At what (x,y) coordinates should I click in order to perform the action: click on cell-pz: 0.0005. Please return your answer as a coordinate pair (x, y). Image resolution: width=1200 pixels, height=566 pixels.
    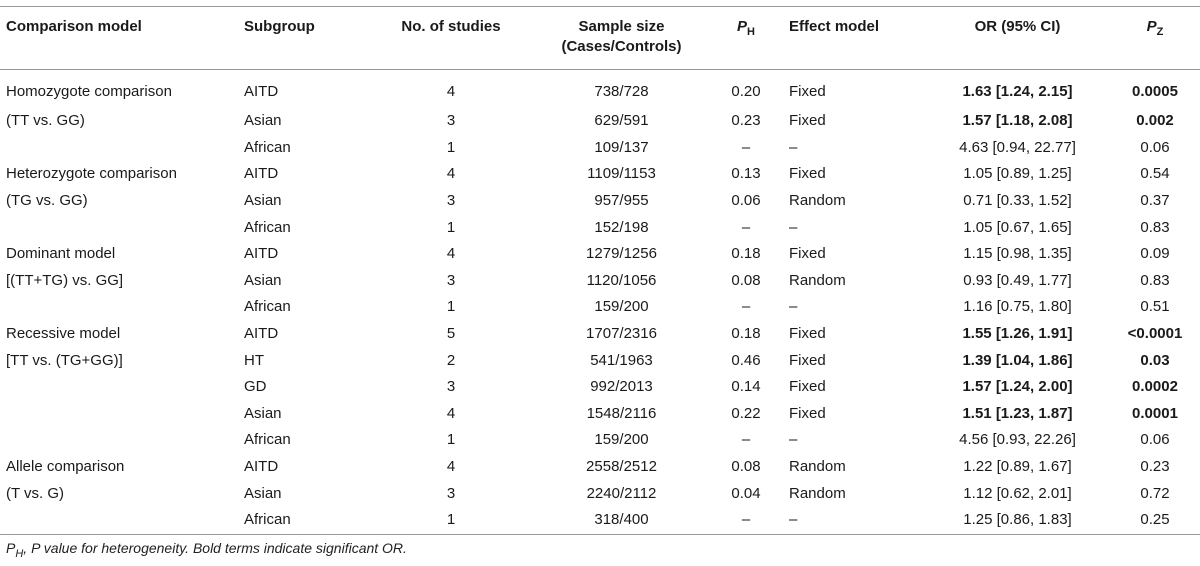
    Looking at the image, I should click on (1155, 91).